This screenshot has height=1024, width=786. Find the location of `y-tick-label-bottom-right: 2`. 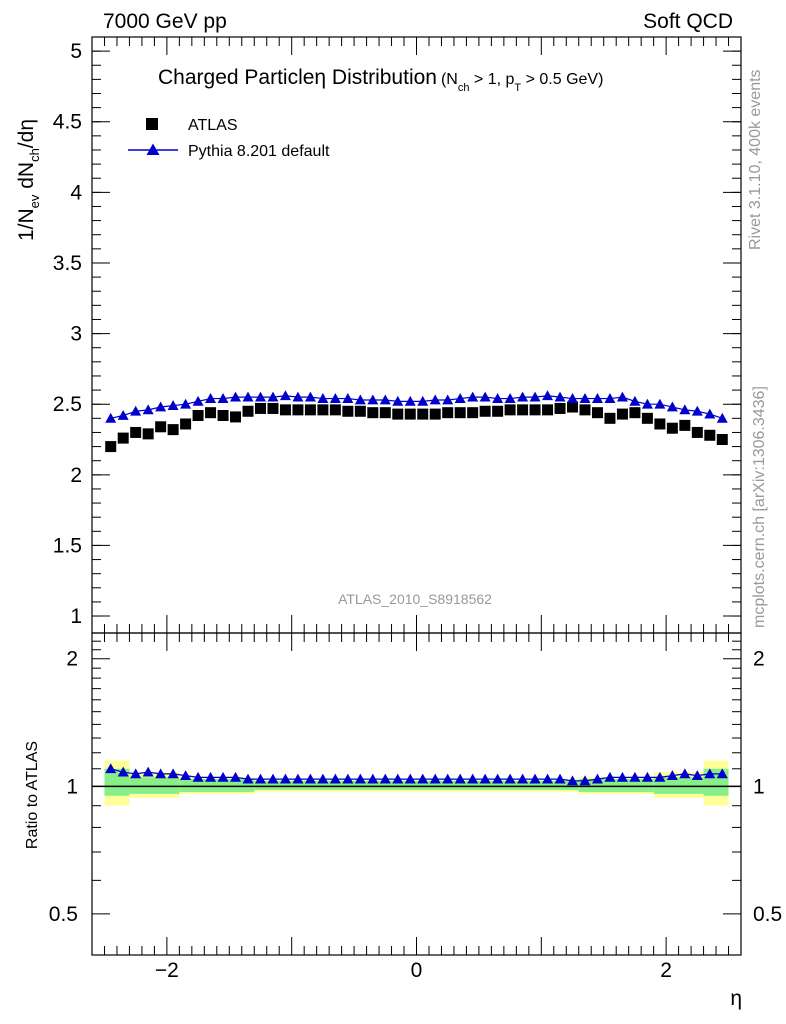

y-tick-label-bottom-right: 2 is located at coordinates (759, 659).